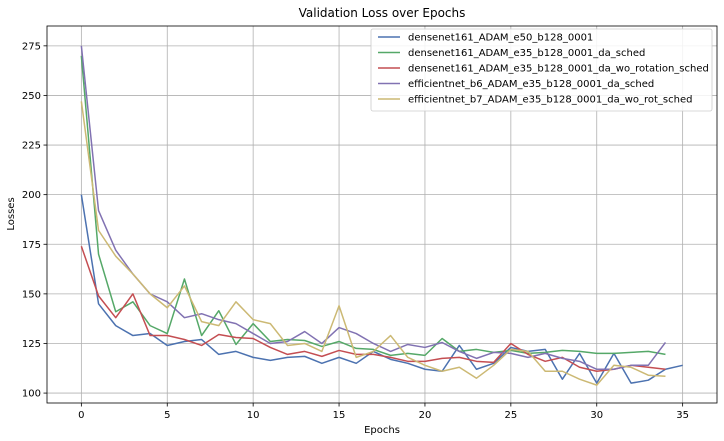 The image size is (724, 441). Describe the element at coordinates (500, 38) in the screenshot. I see `legend-label: densenet161_ADAM_e50_b128_0001` at that location.